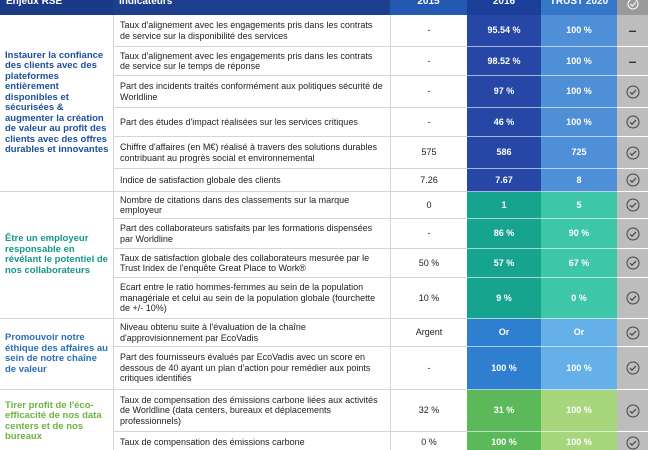 The image size is (648, 450). Describe the element at coordinates (428, 7) in the screenshot. I see `header-cell: 2015` at that location.